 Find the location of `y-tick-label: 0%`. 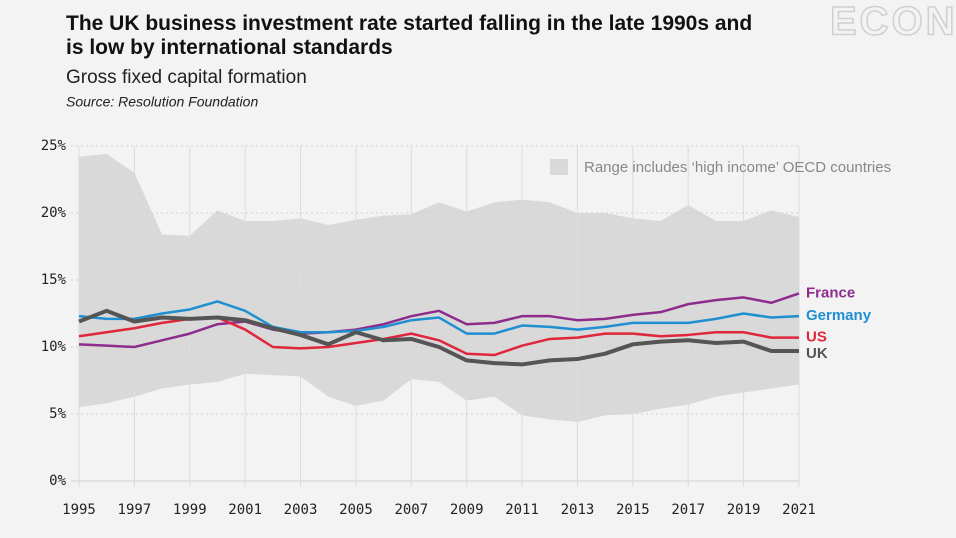

y-tick-label: 0% is located at coordinates (57, 481).